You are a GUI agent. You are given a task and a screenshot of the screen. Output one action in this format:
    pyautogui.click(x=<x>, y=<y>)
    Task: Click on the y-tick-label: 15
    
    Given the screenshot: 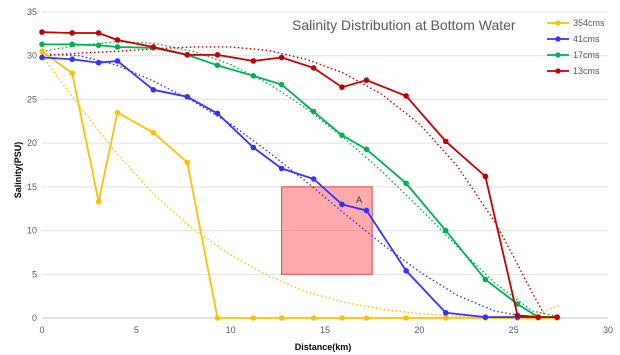 What is the action you would take?
    pyautogui.click(x=32, y=187)
    